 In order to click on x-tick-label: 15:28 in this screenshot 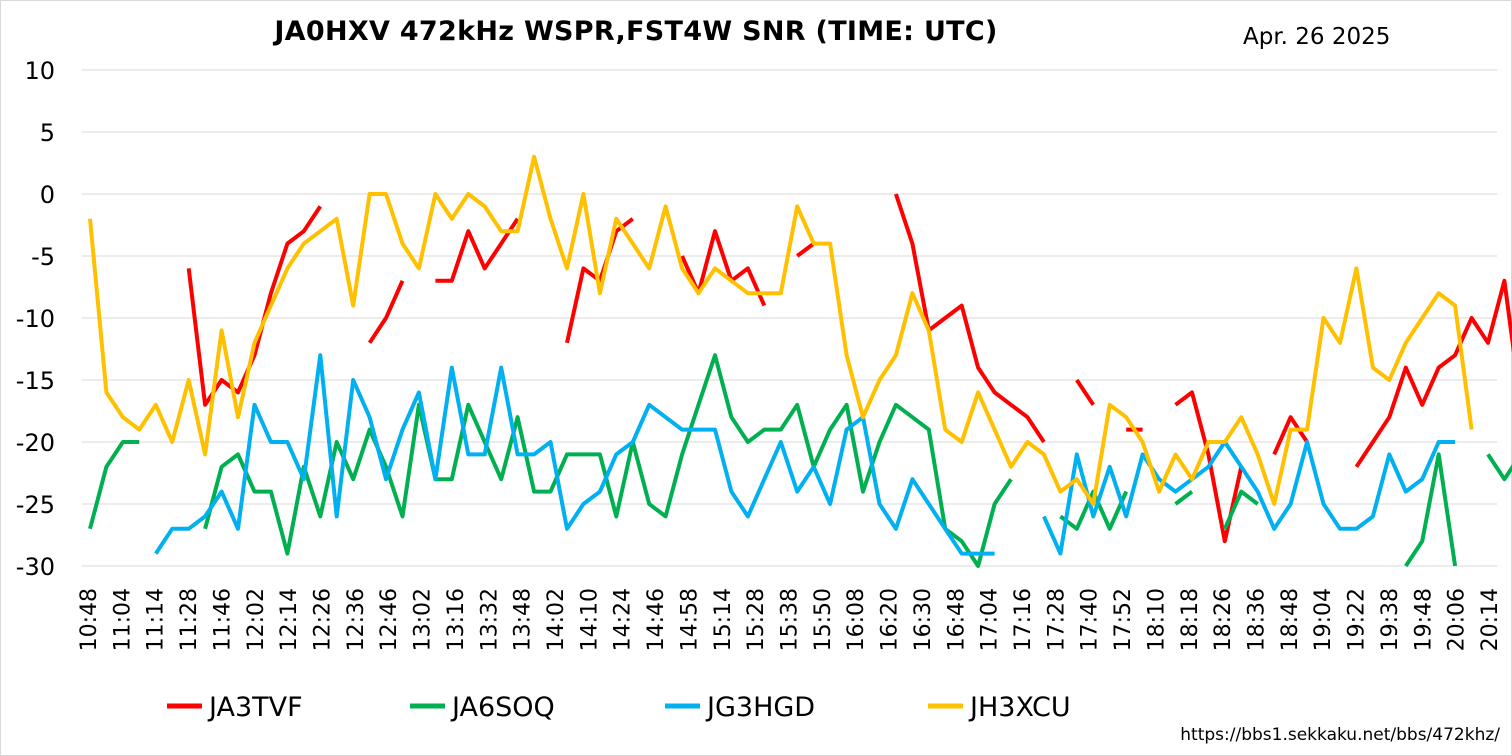, I will do `click(756, 619)`.